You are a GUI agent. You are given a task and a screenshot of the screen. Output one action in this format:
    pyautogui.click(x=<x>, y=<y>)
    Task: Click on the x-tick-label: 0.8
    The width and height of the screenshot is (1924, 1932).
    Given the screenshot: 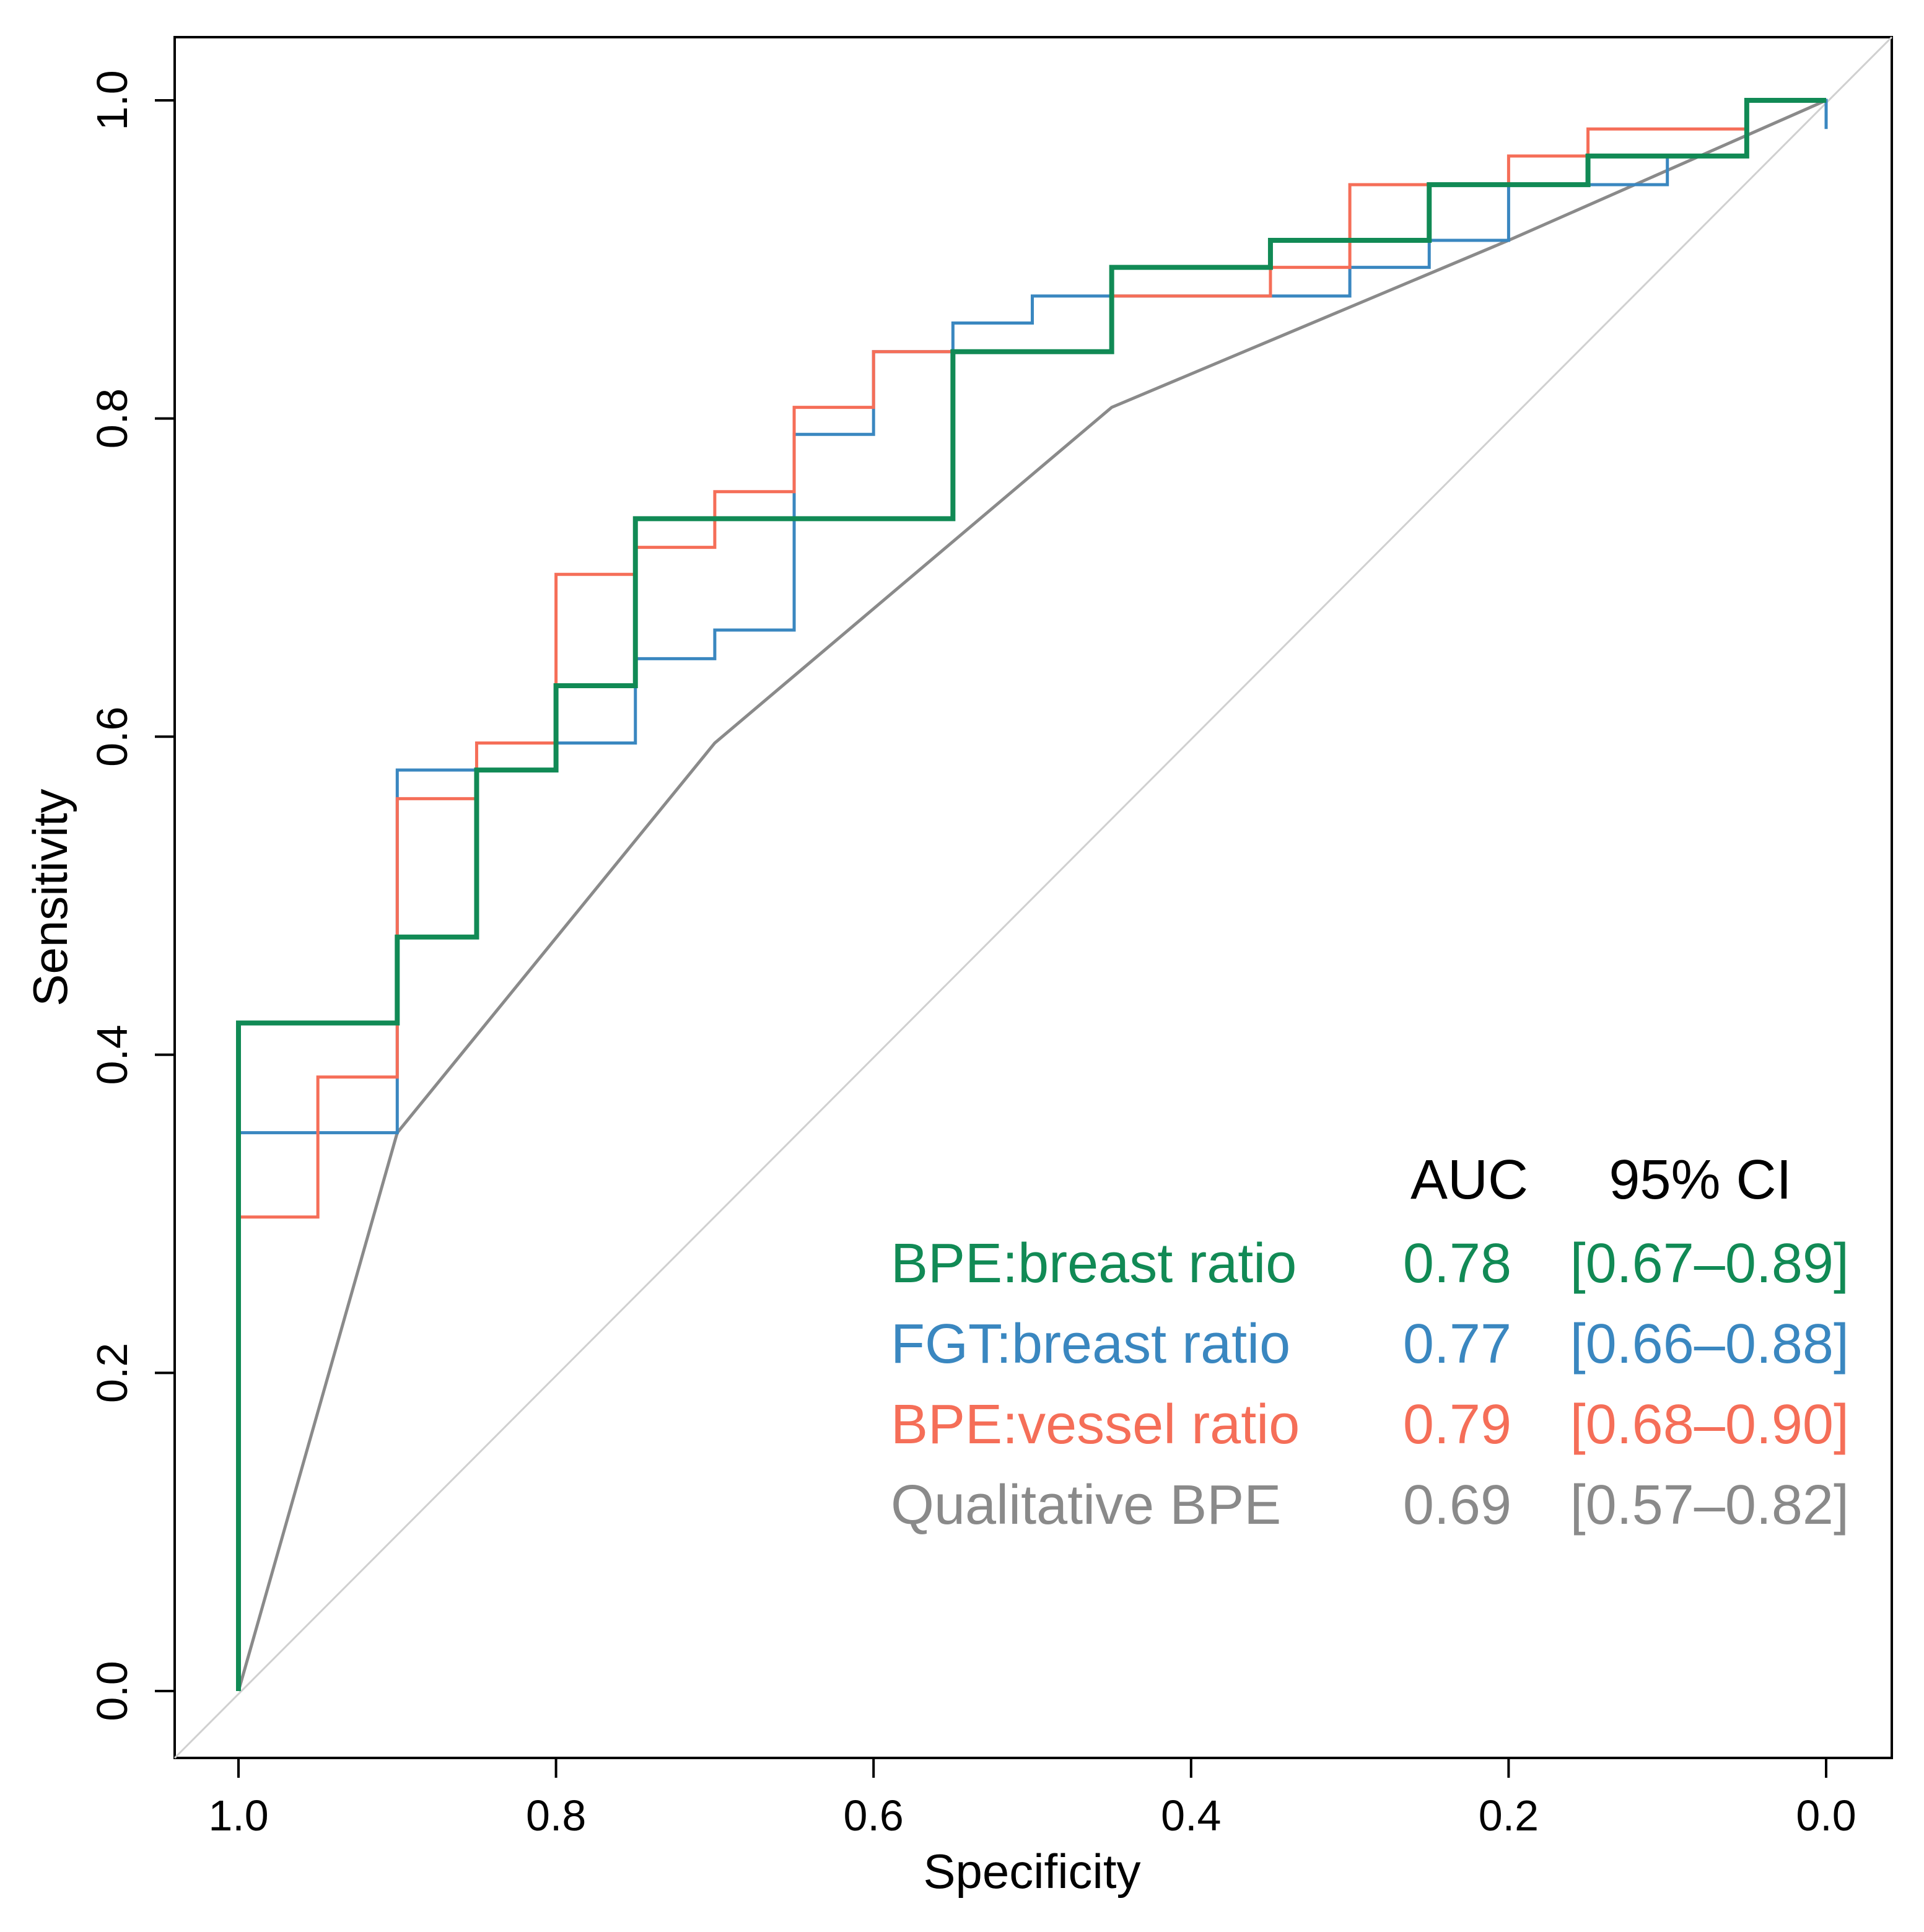 What is the action you would take?
    pyautogui.click(x=556, y=1815)
    